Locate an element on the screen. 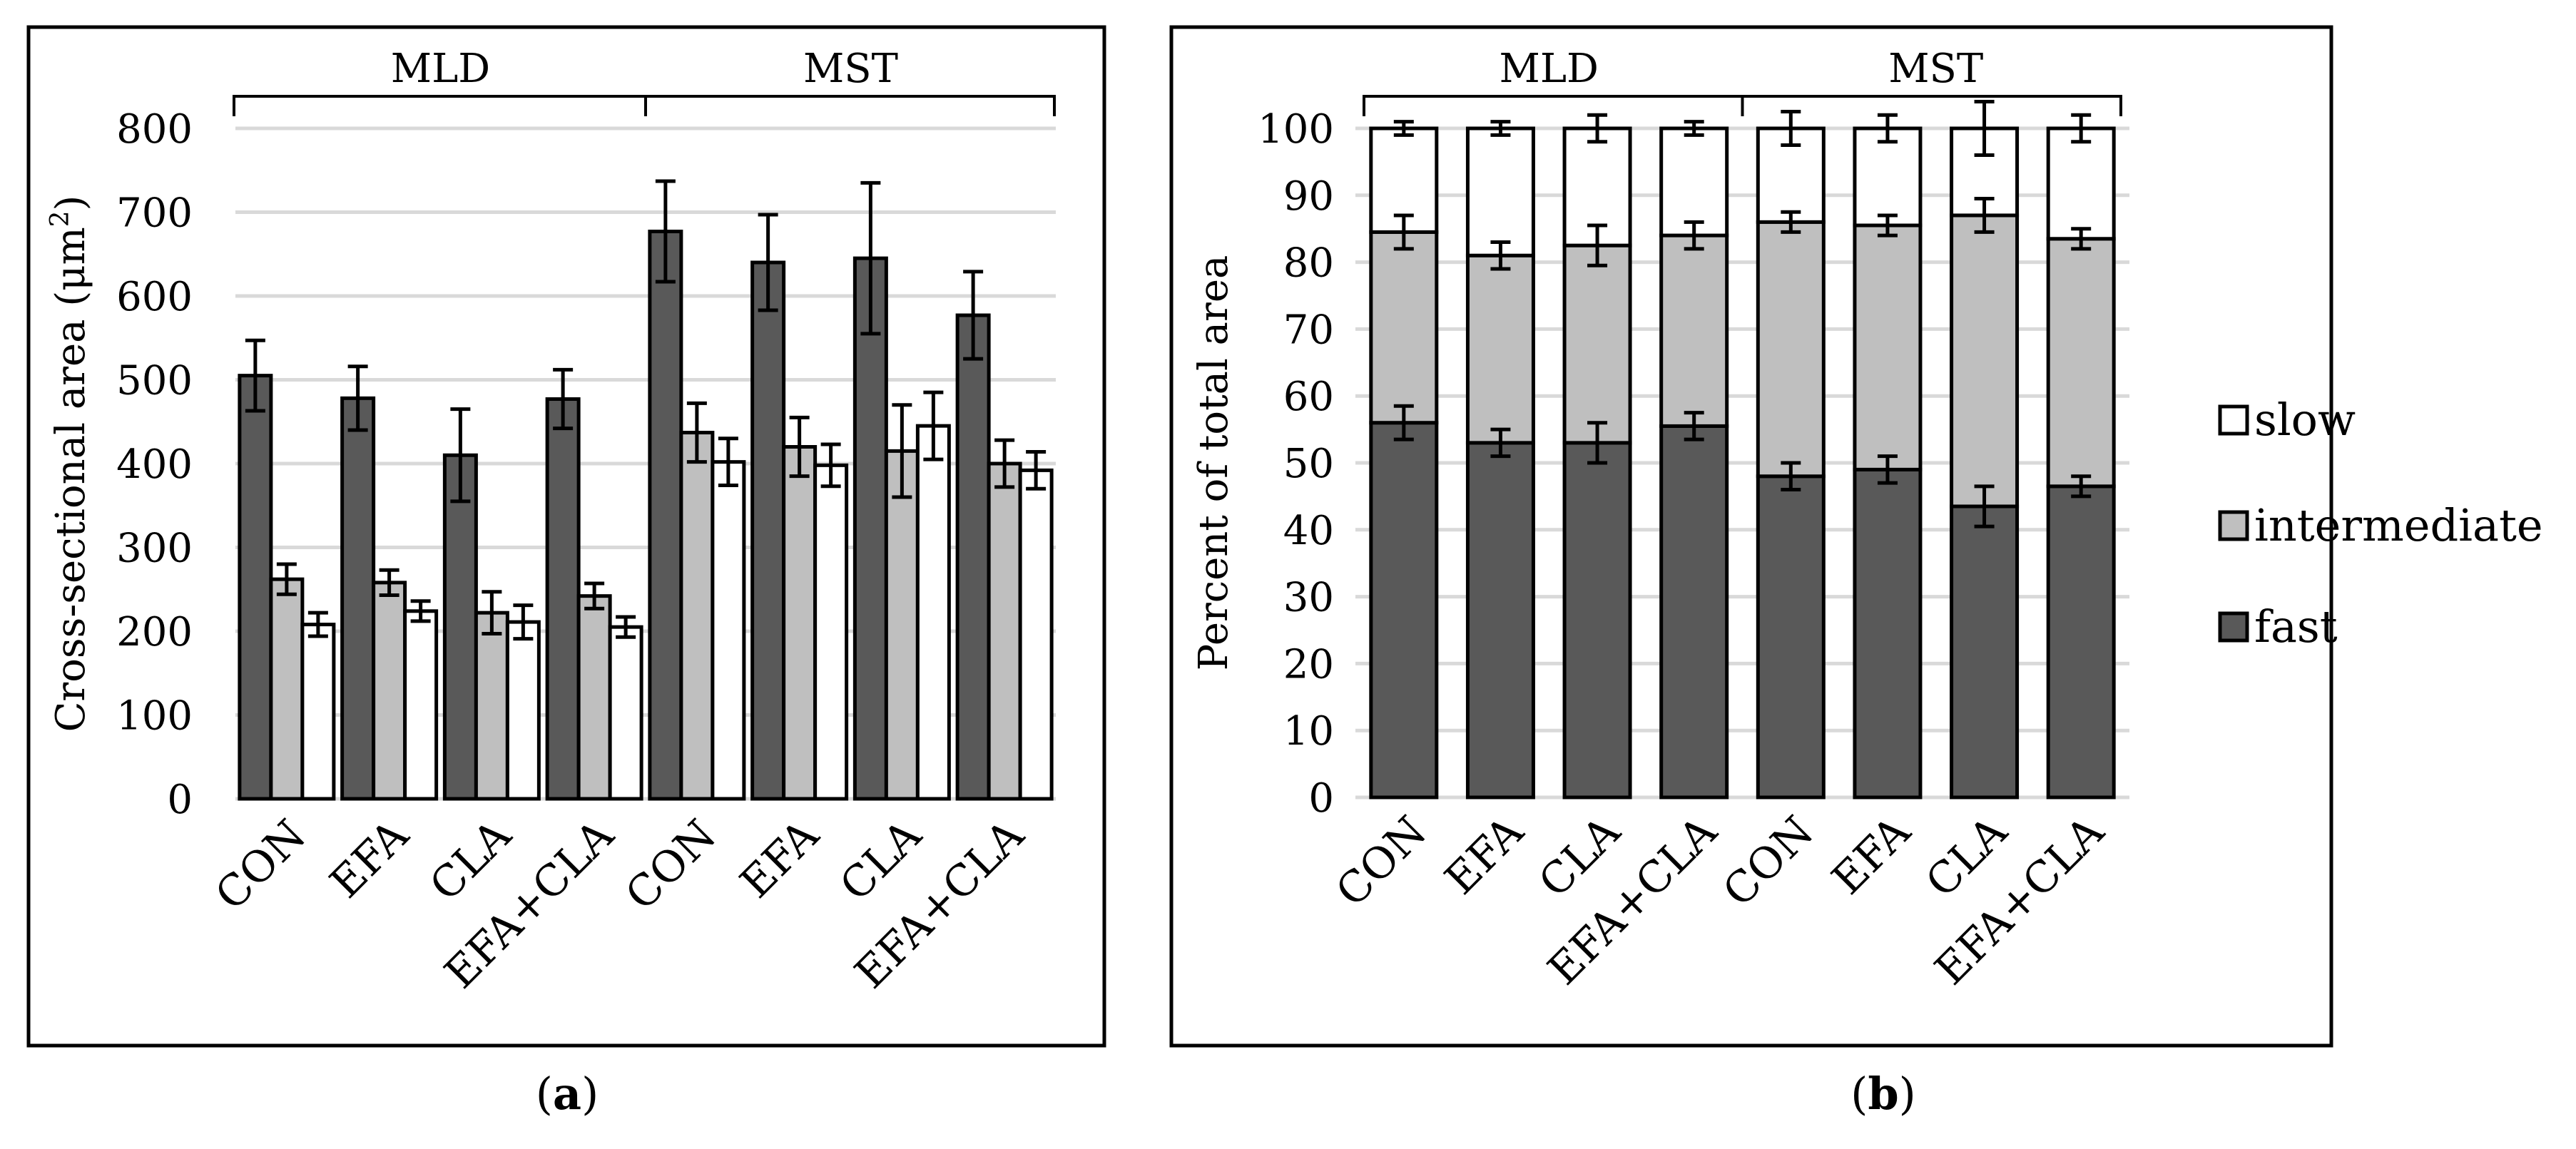  y-tick-label: 800 is located at coordinates (154, 129).